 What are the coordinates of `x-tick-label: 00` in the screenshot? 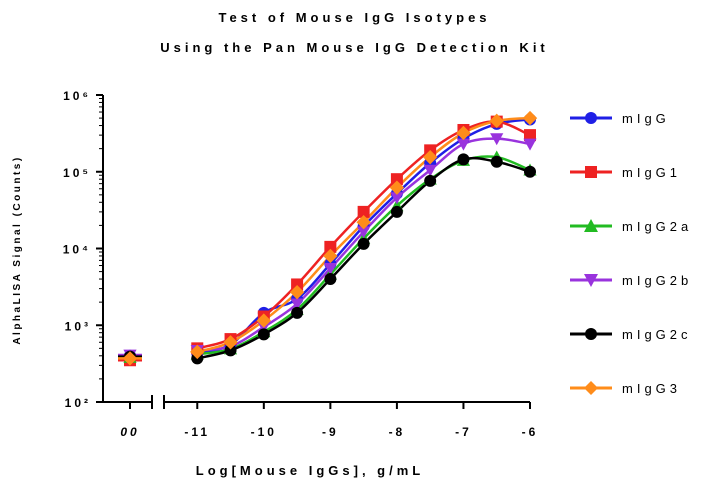 It's located at (129, 432).